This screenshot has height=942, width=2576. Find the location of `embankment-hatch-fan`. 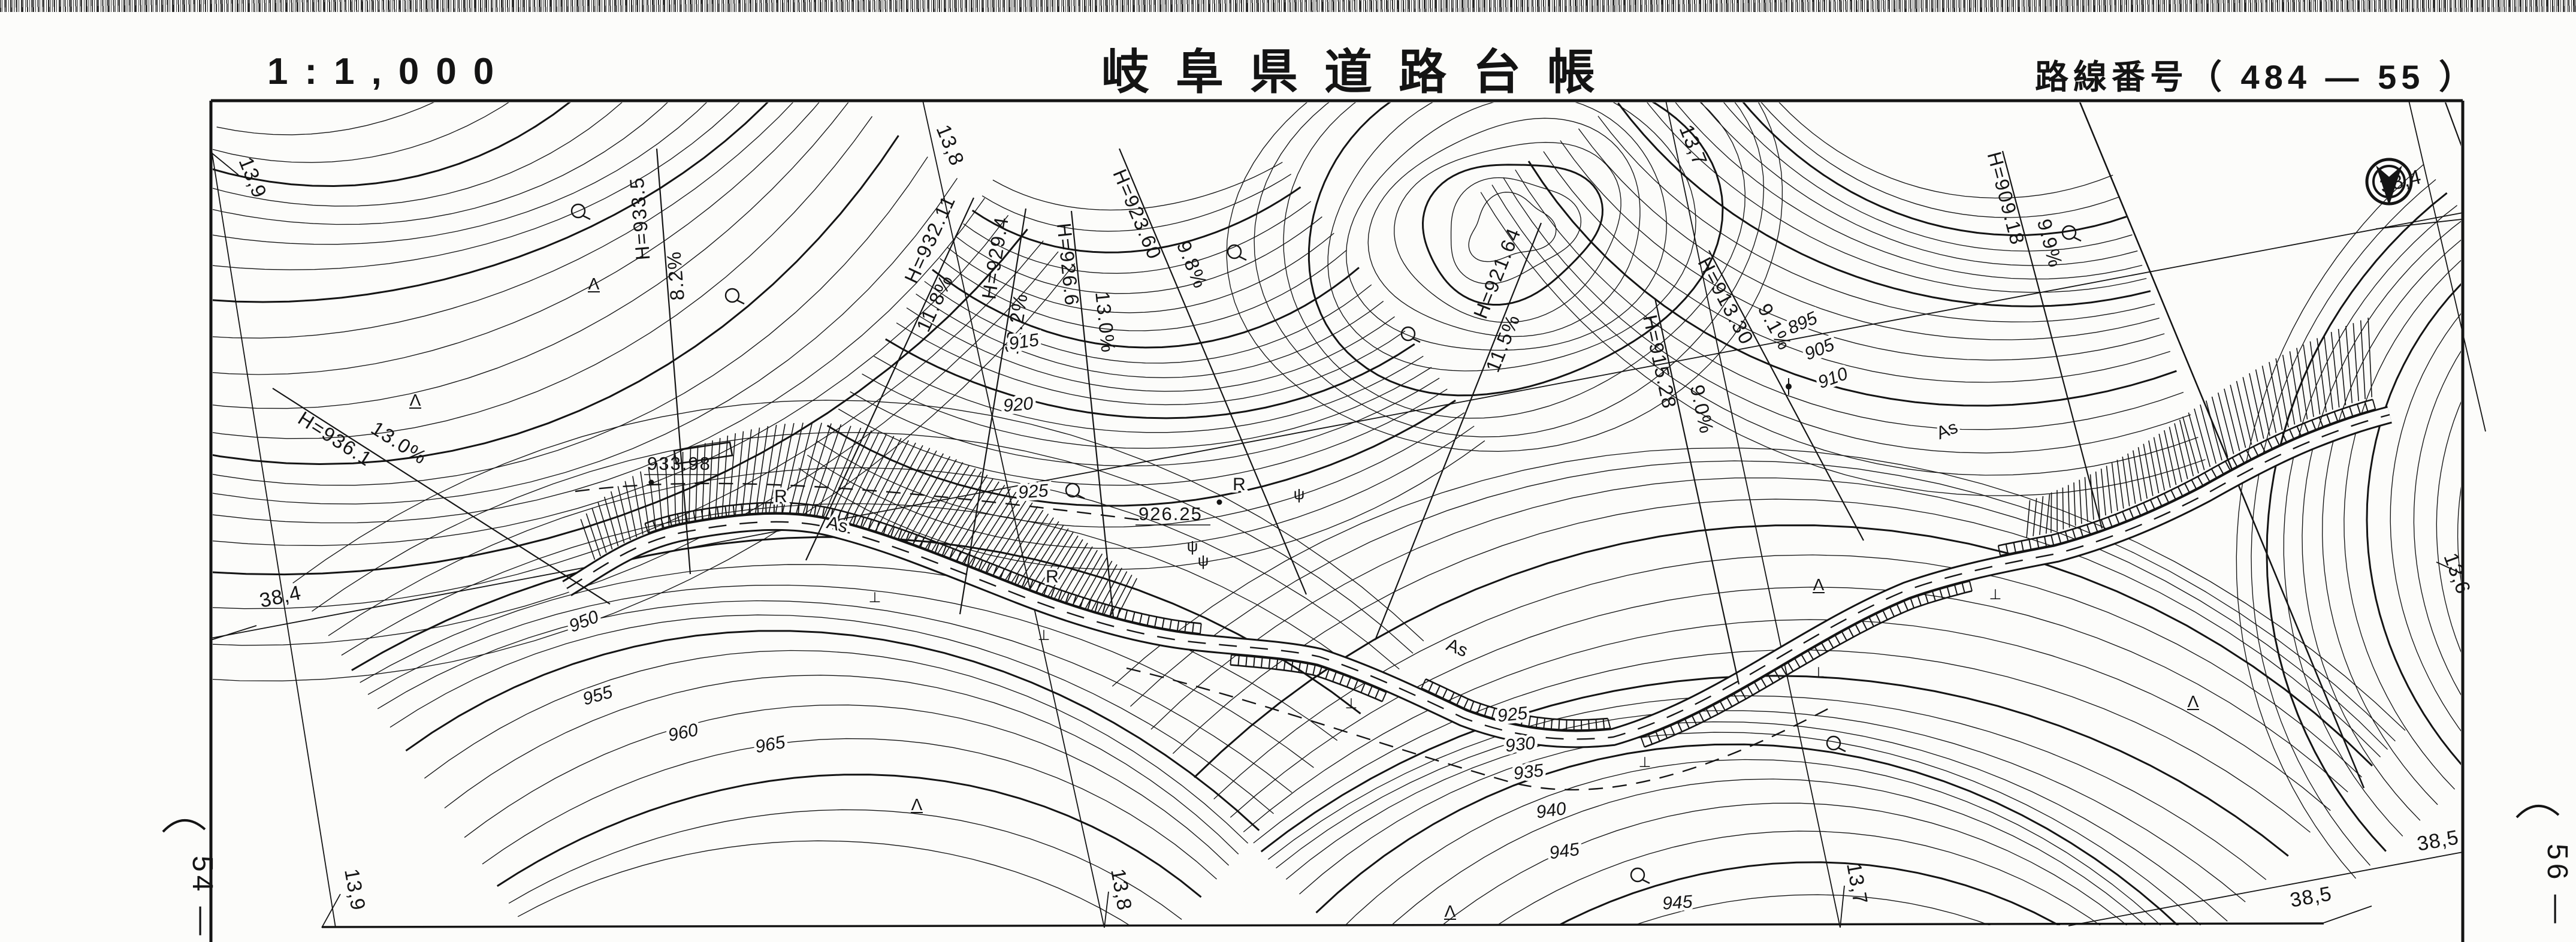

embankment-hatch-fan is located at coordinates (2199, 428).